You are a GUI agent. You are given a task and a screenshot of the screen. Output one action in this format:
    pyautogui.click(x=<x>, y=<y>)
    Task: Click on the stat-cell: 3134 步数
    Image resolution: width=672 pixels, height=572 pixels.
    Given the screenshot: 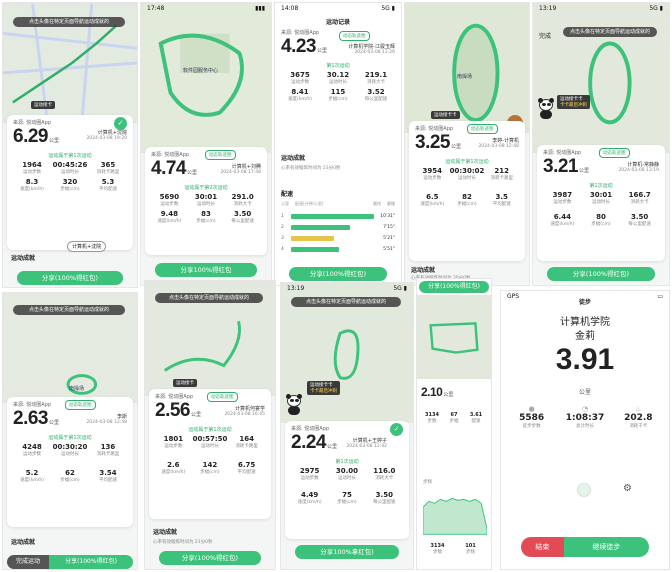 What is the action you would take?
    pyautogui.click(x=432, y=418)
    